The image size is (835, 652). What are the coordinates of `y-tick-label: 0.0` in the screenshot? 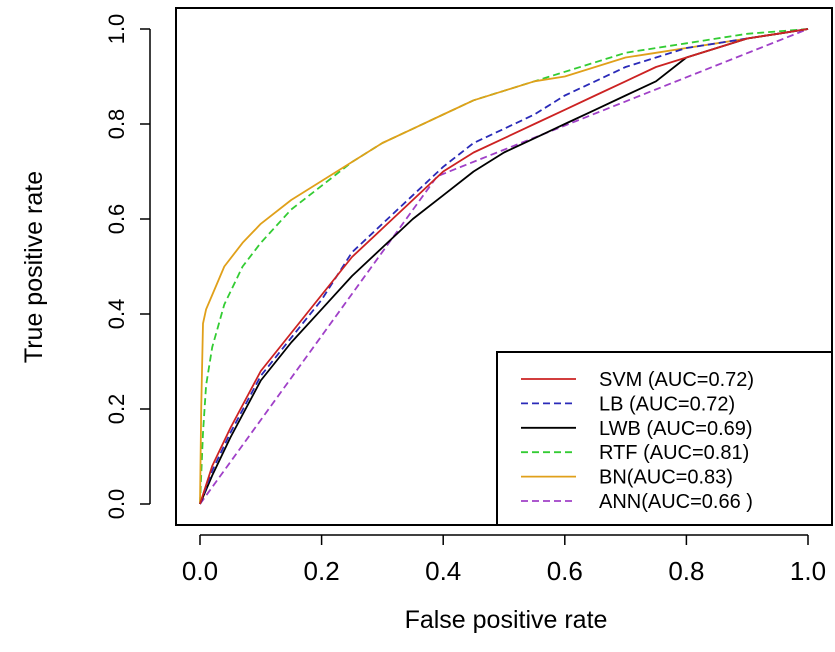 It's located at (116, 504).